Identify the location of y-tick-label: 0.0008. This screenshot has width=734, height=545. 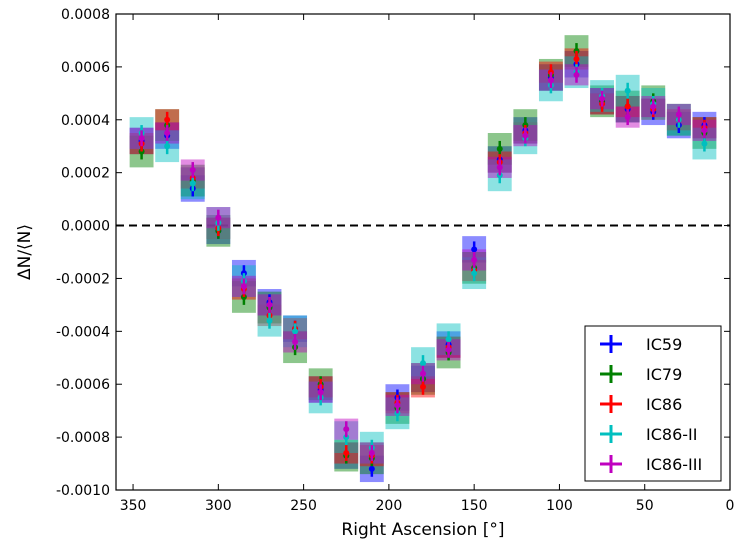
(85, 15).